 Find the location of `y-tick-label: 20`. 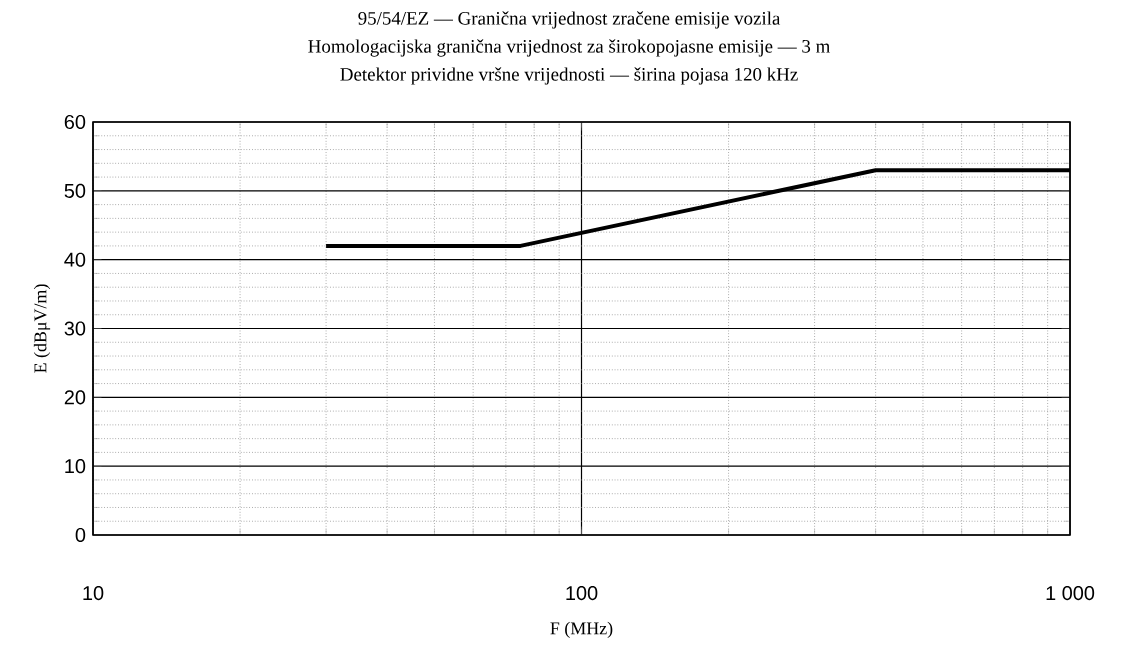

y-tick-label: 20 is located at coordinates (75, 397).